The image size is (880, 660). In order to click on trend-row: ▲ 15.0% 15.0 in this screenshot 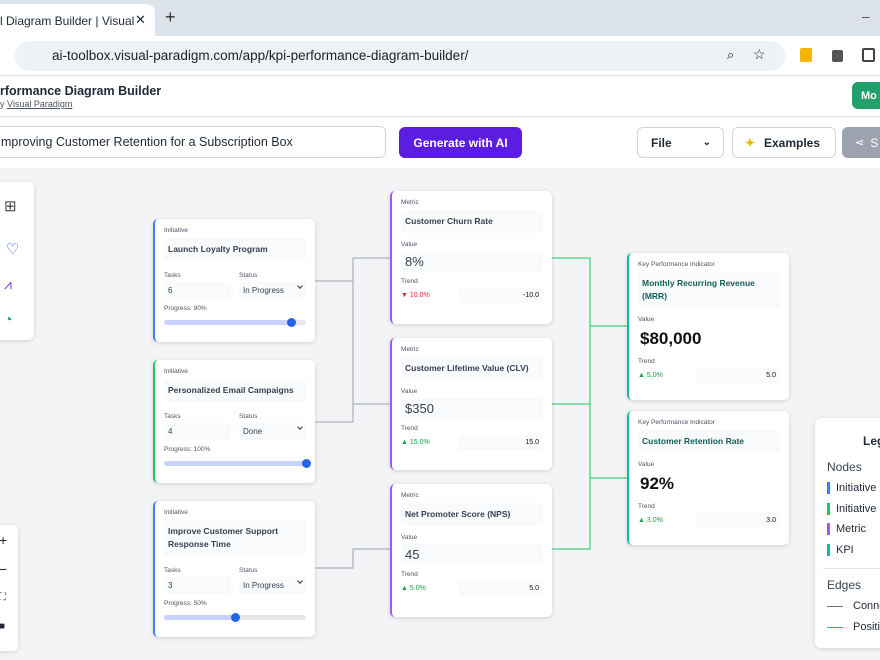, I will do `click(472, 442)`.